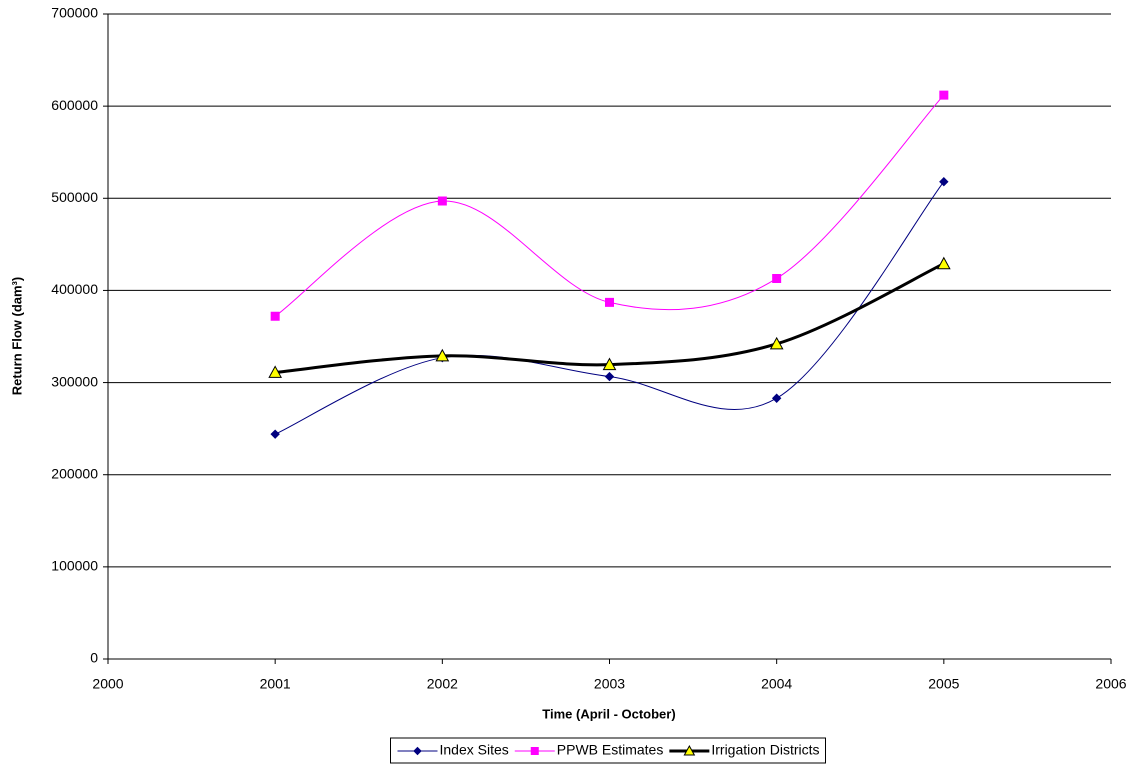 This screenshot has width=1136, height=767. What do you see at coordinates (765, 750) in the screenshot?
I see `legend-label: Irrigation Districts` at bounding box center [765, 750].